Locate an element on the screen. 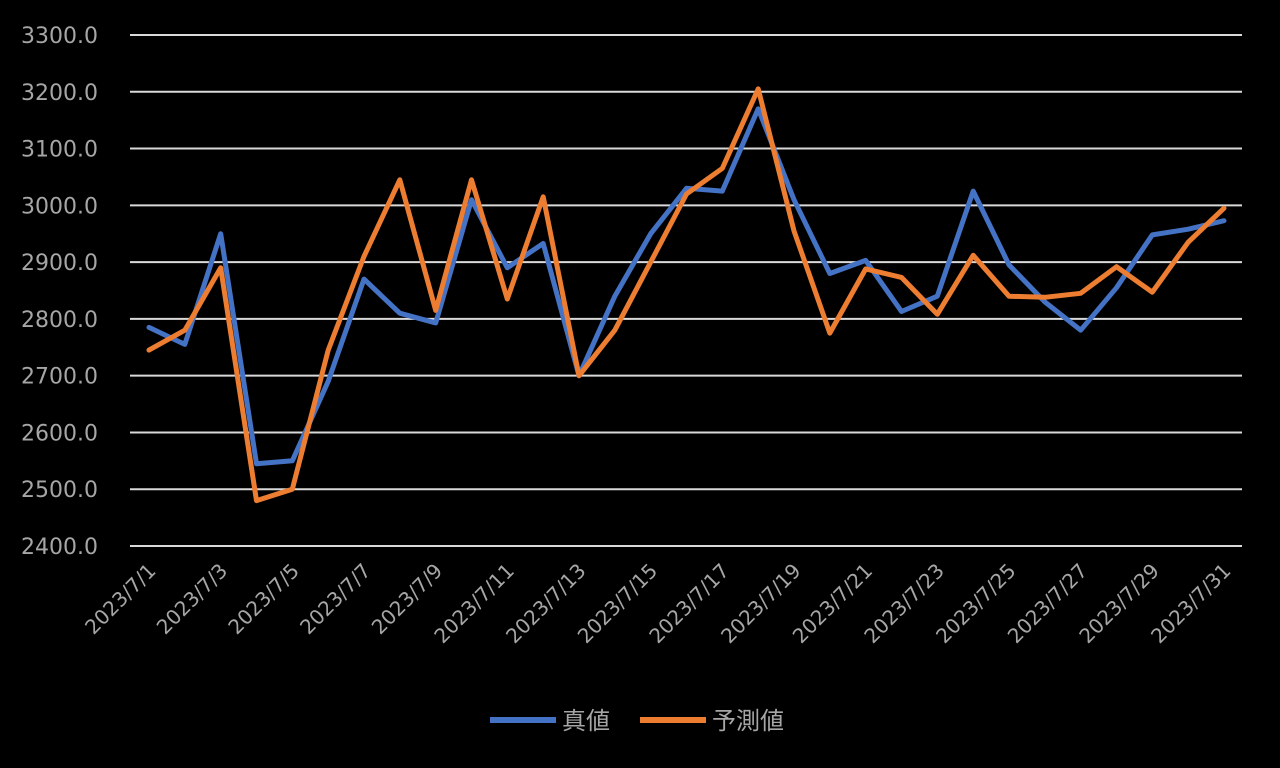 The width and height of the screenshot is (1280, 768). x-tick-label: 2023/7/3 is located at coordinates (192, 599).